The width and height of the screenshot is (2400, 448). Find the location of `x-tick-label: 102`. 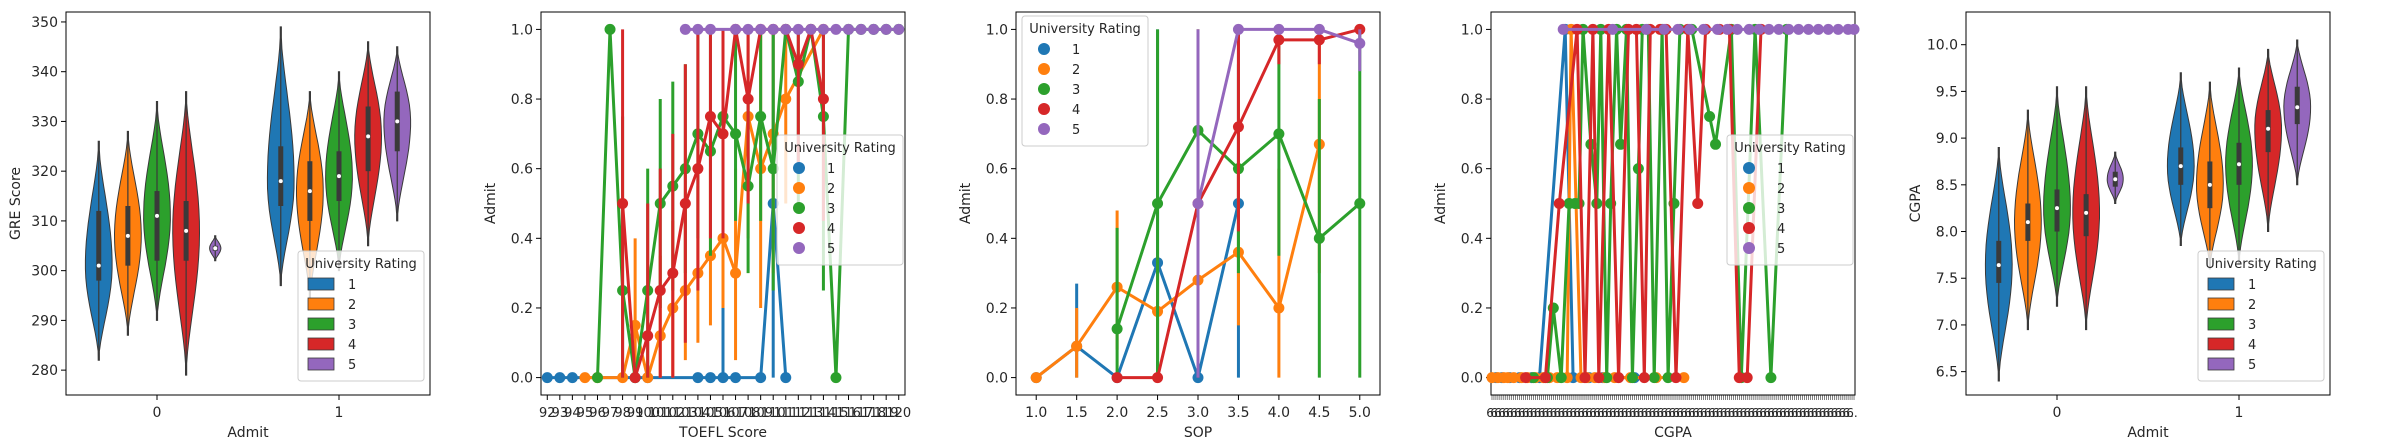

x-tick-label: 102 is located at coordinates (672, 413).